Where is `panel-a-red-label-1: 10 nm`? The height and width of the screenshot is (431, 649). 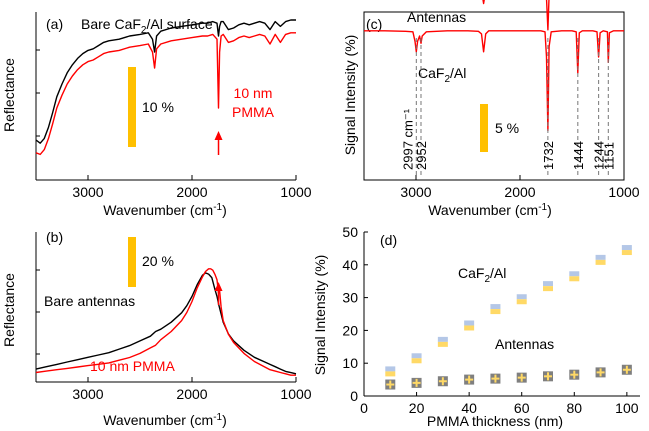
panel-a-red-label-1: 10 nm is located at coordinates (253, 93).